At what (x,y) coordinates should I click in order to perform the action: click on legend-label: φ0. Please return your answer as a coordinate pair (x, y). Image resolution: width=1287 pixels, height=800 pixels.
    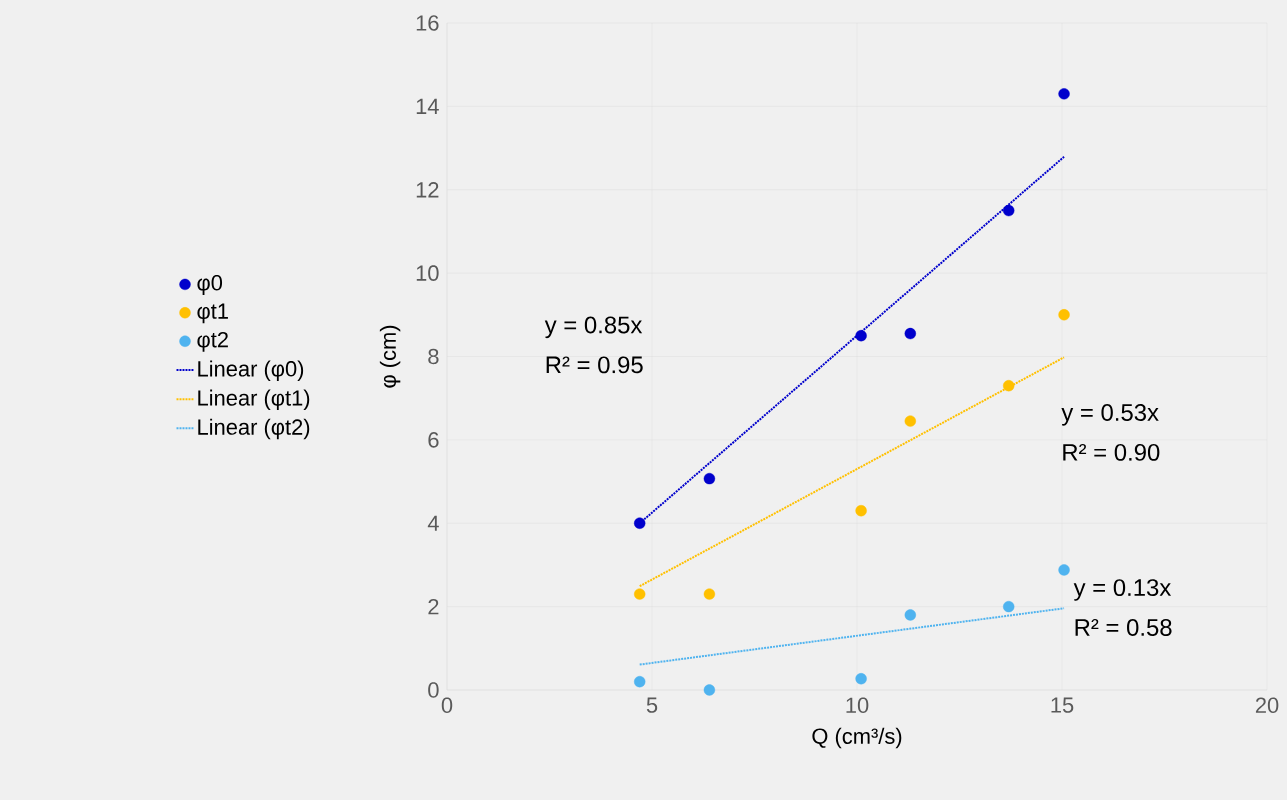
    Looking at the image, I should click on (210, 285).